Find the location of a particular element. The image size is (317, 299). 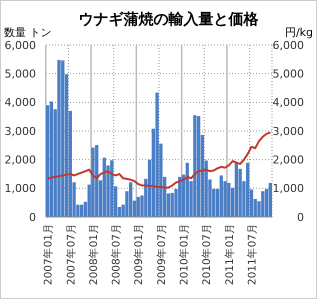

chart-title: ウナギ蒲焼の輸入量と価格 is located at coordinates (169, 19).